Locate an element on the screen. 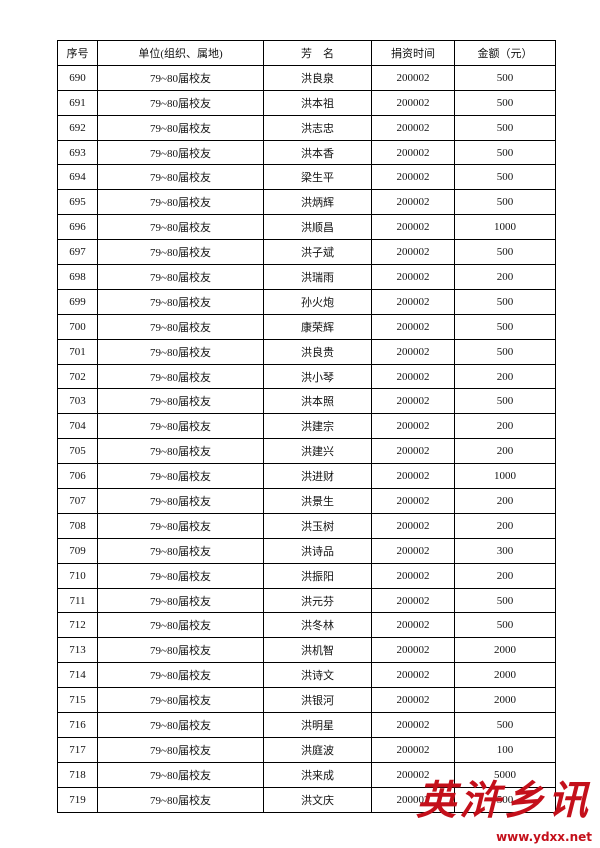 The height and width of the screenshot is (848, 600). cell: 707 is located at coordinates (77, 501).